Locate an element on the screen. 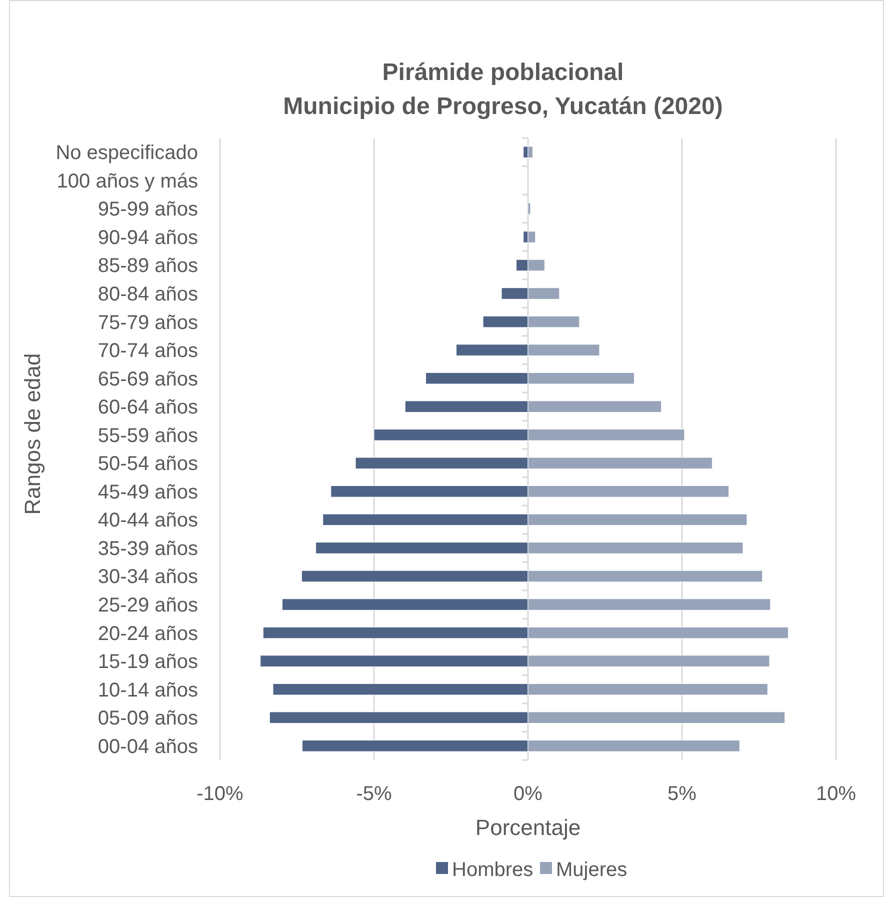 This screenshot has width=885, height=897. y-tick-label: 100 años y más is located at coordinates (127, 181).